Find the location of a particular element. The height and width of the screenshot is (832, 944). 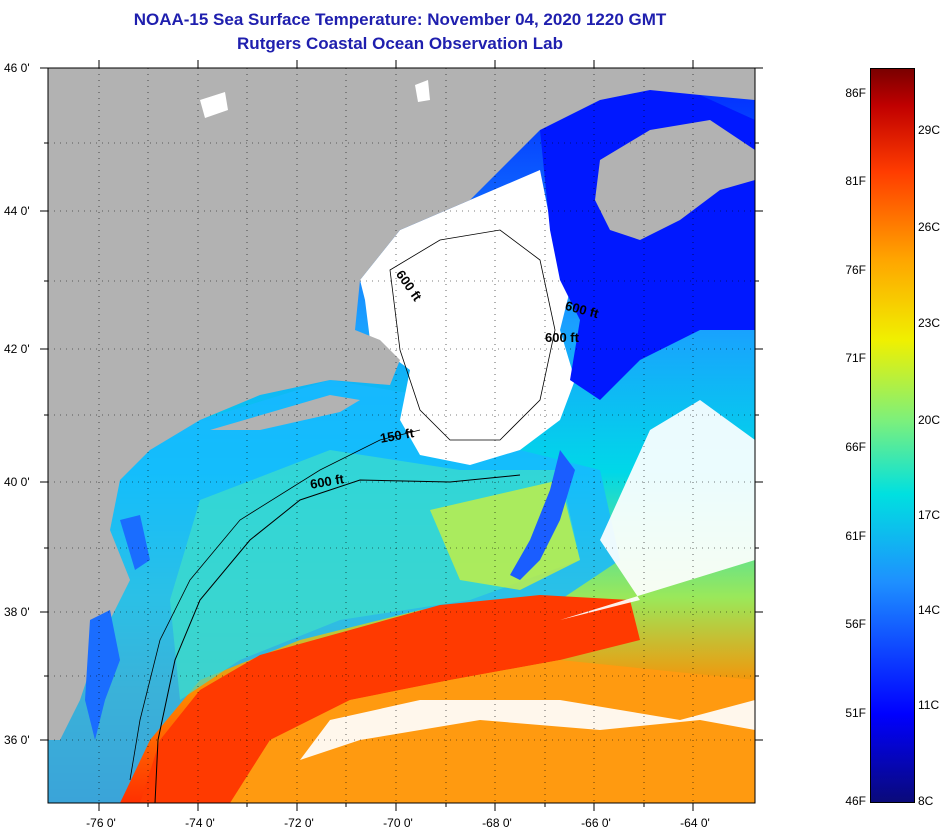

colorbar-c-label: 17C is located at coordinates (929, 515).